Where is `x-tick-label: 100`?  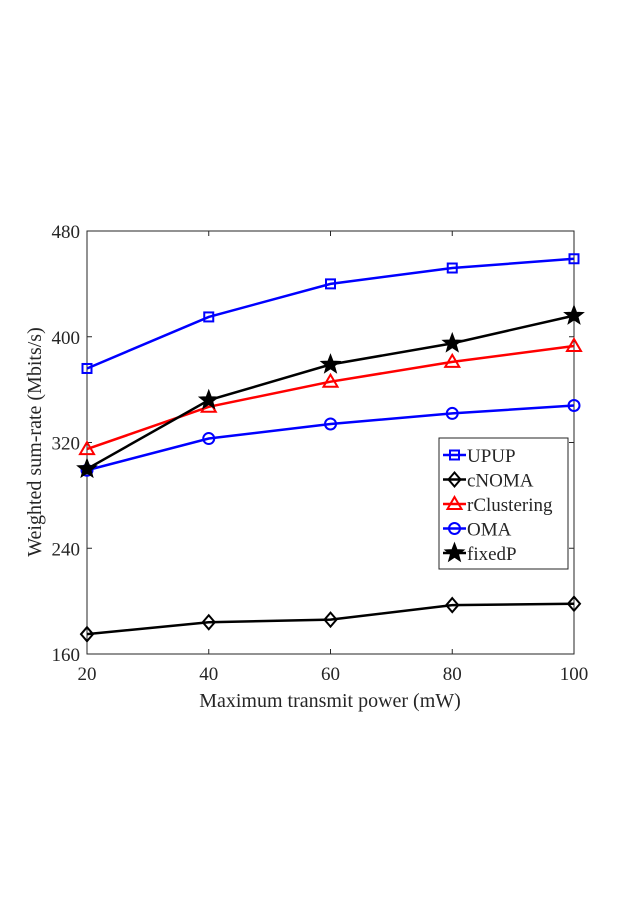
x-tick-label: 100 is located at coordinates (574, 674).